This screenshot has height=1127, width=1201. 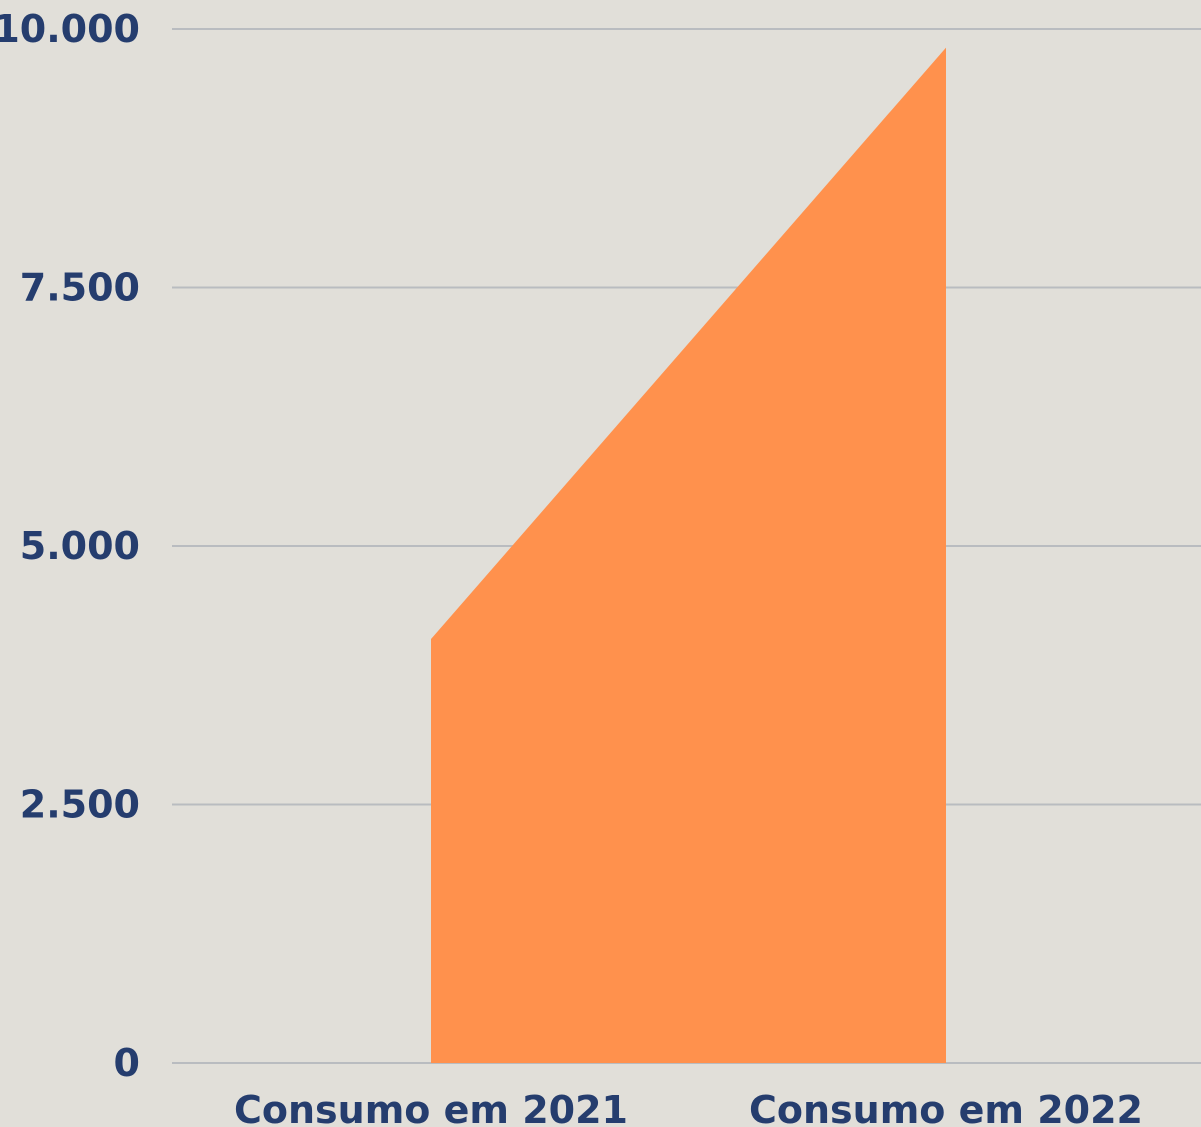 What do you see at coordinates (127, 1063) in the screenshot?
I see `y-tick-label: 0` at bounding box center [127, 1063].